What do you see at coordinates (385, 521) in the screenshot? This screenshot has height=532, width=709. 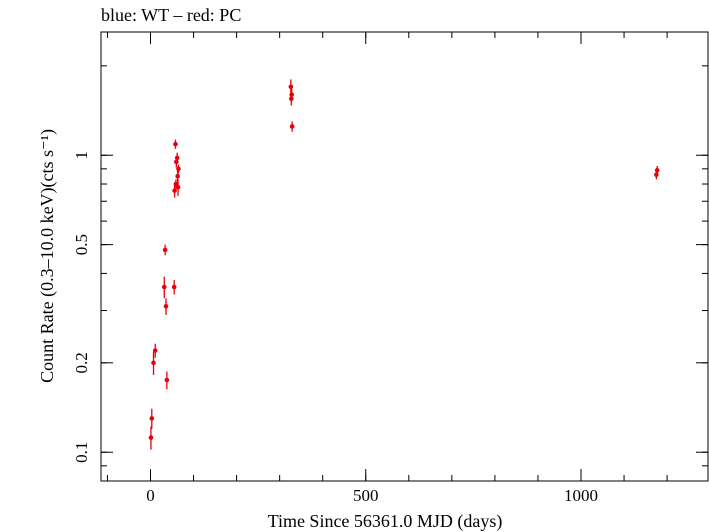 I see `x-axis-label: Time Since 56361.0 MJD (days)` at bounding box center [385, 521].